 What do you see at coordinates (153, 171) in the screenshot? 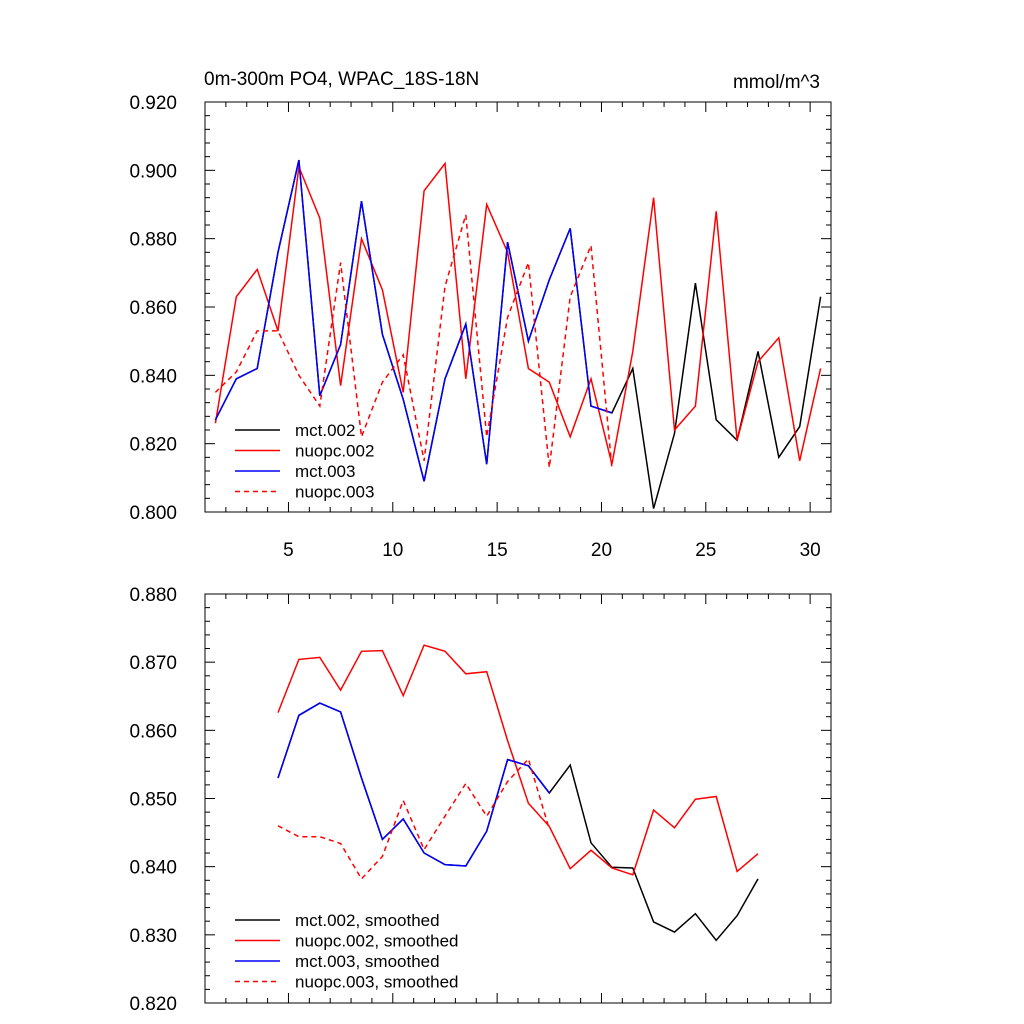
I see `top-y-tick-label: 0.900` at bounding box center [153, 171].